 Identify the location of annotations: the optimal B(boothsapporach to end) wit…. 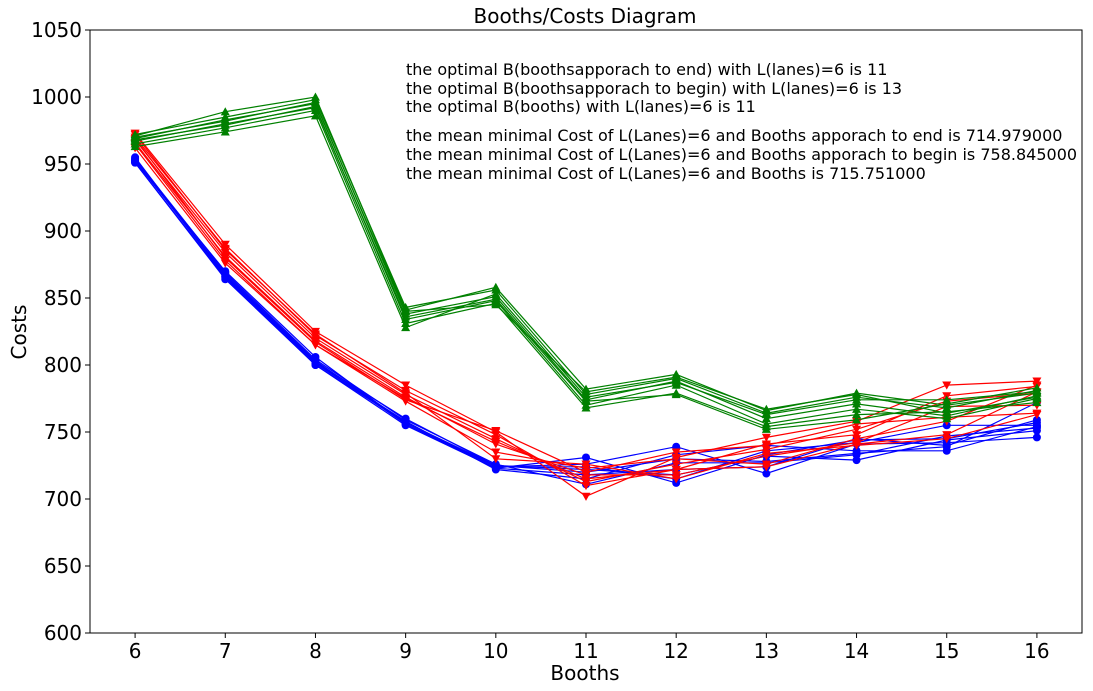
(741, 121).